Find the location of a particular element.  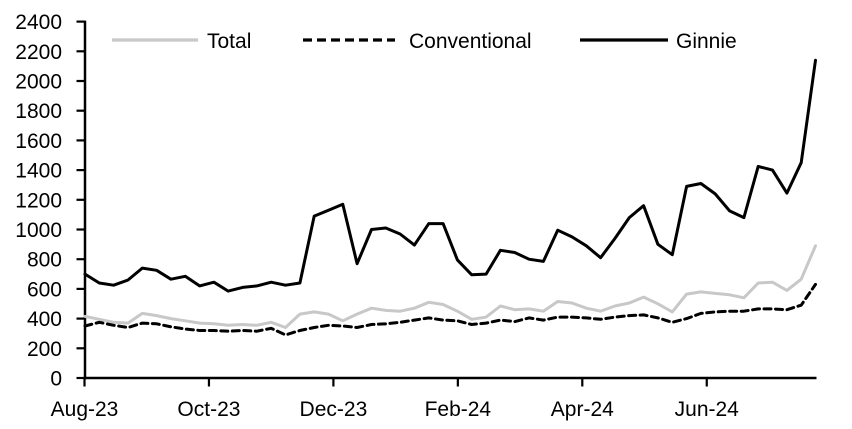

y-tick-label: 0 is located at coordinates (56, 379).